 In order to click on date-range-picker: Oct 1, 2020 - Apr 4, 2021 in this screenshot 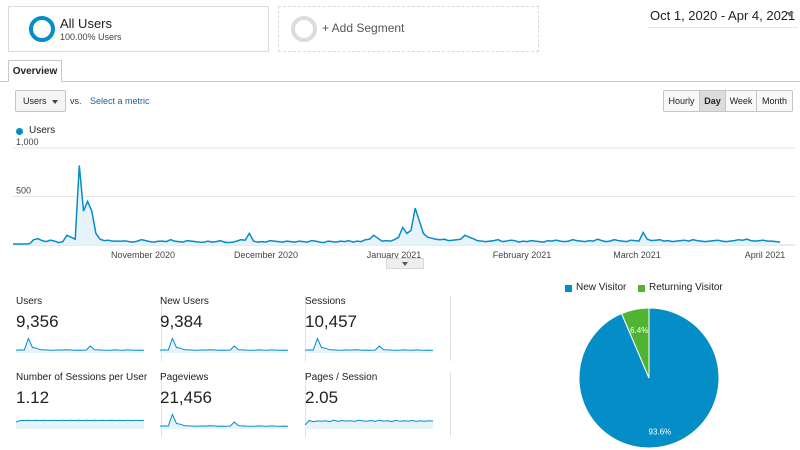, I will do `click(723, 15)`.